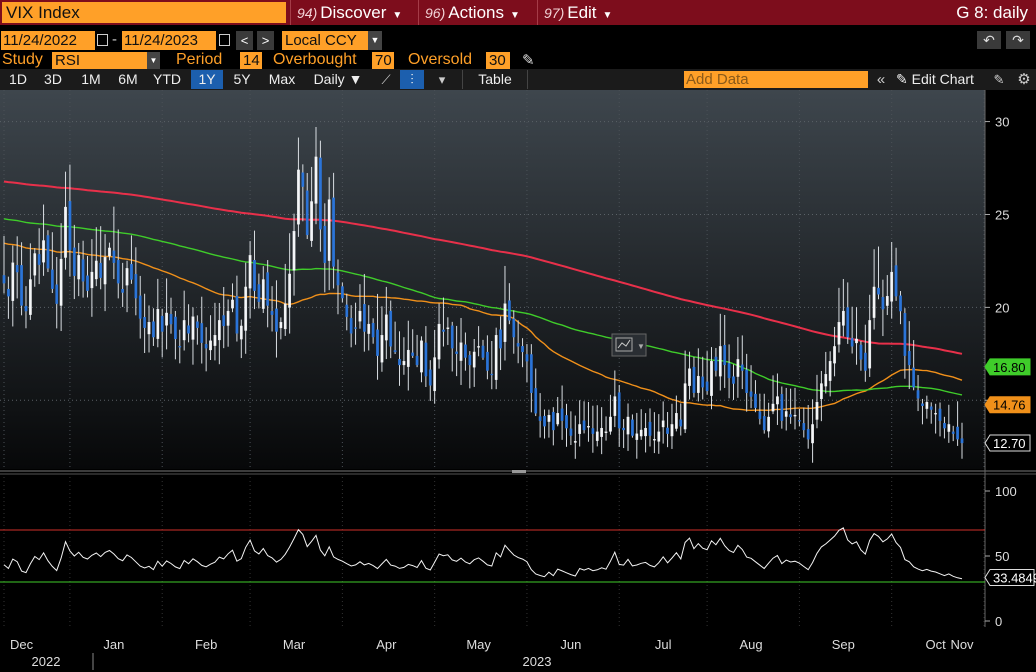  What do you see at coordinates (386, 79) in the screenshot?
I see `line-chart-icon: ⟋` at bounding box center [386, 79].